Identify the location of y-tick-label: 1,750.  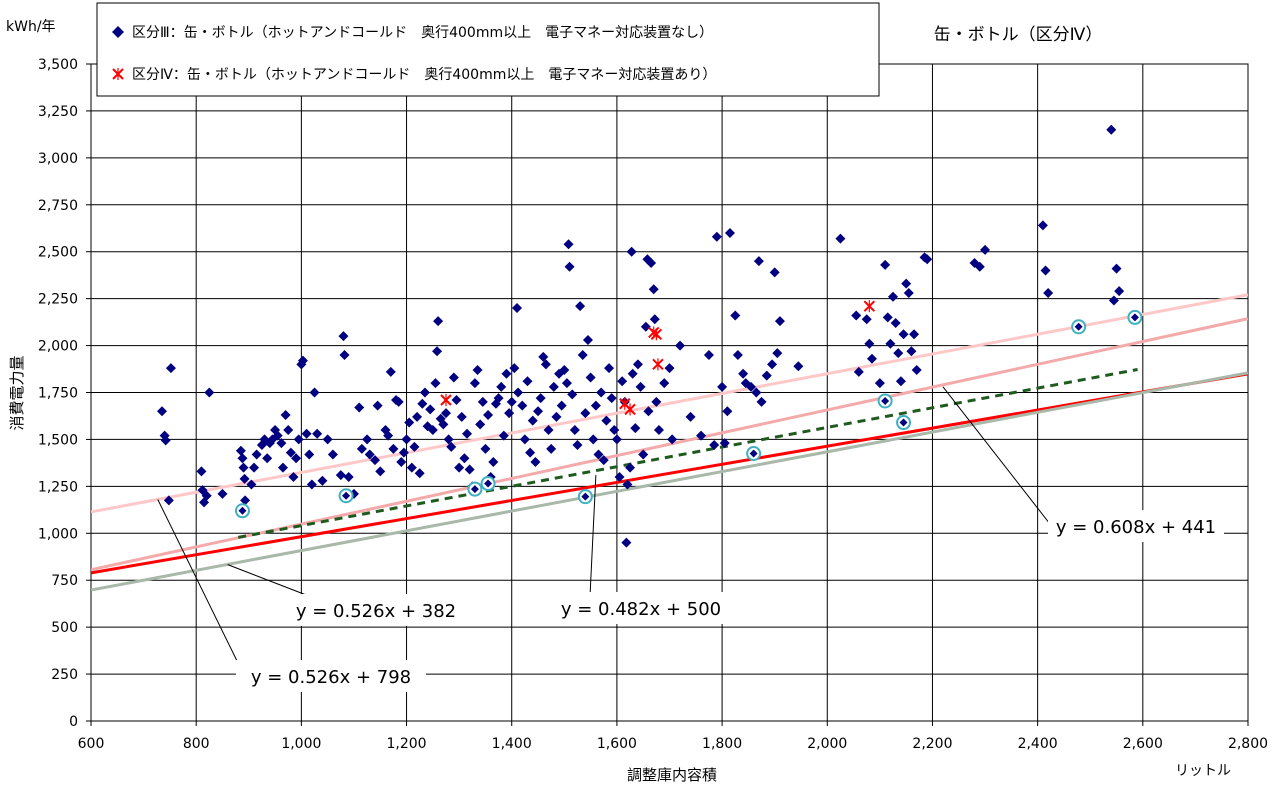
(58, 394).